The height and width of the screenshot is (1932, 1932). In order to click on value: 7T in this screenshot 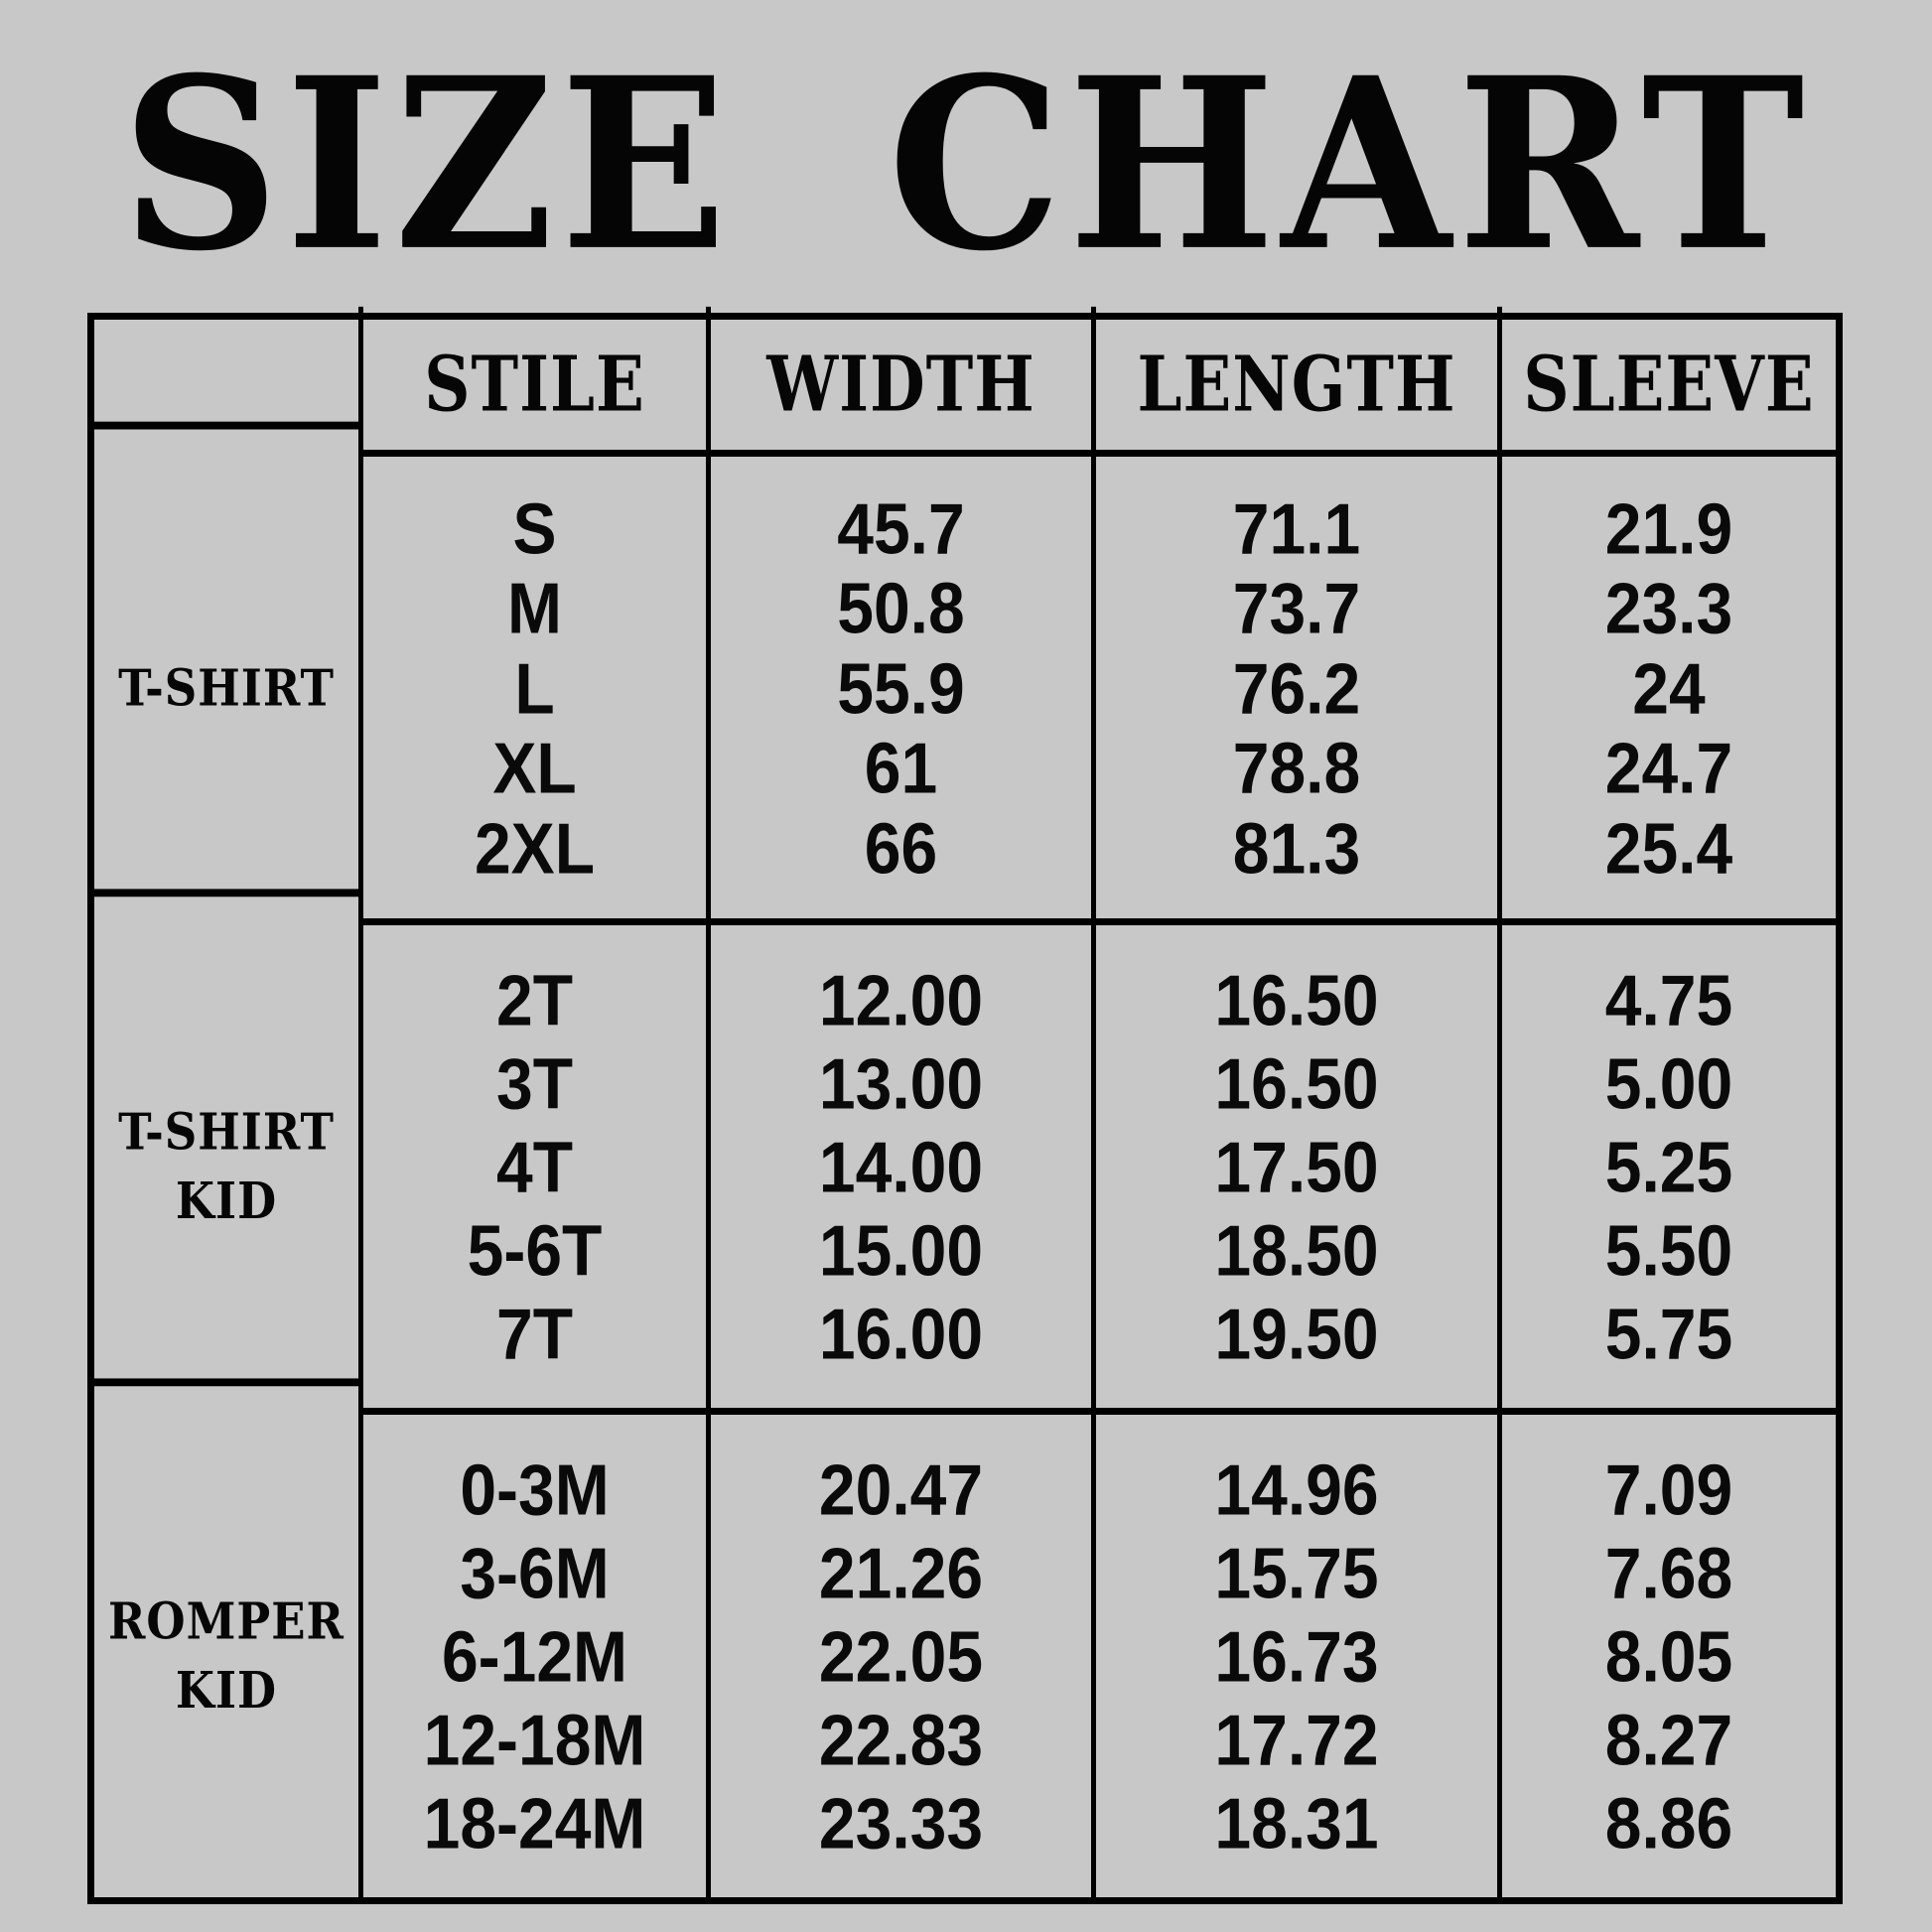, I will do `click(534, 1334)`.